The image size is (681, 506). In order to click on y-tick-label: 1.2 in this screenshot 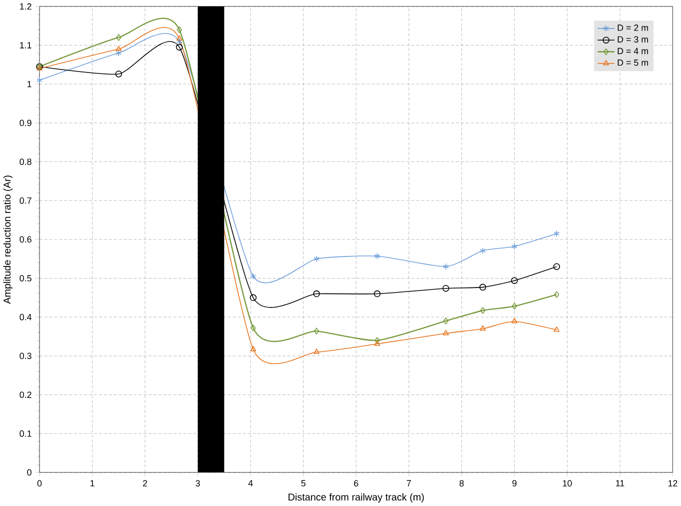, I will do `click(26, 6)`.